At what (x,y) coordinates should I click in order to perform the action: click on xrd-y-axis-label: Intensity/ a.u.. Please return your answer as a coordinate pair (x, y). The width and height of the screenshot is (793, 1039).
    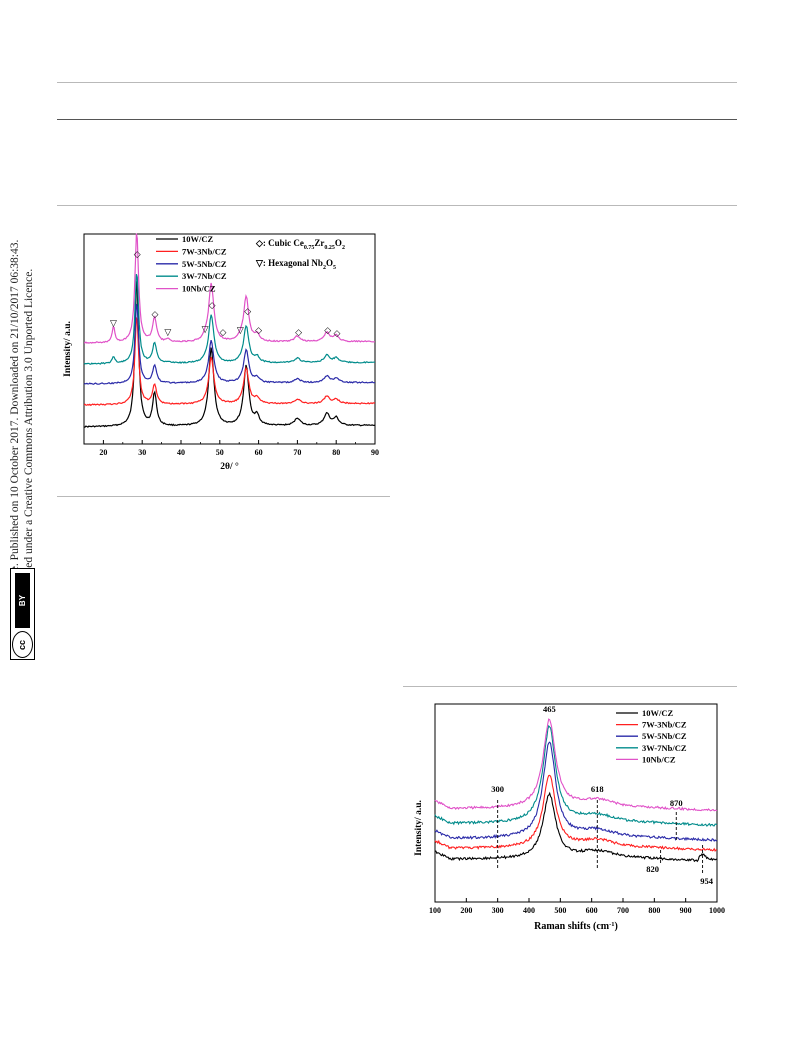
    Looking at the image, I should click on (68, 349).